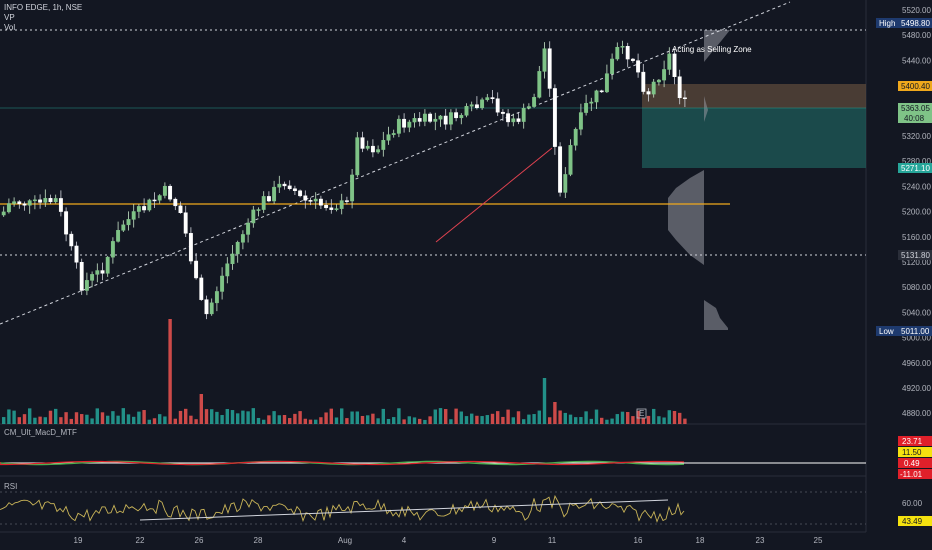 The width and height of the screenshot is (932, 550). Describe the element at coordinates (915, 331) in the screenshot. I see `svg-text: 5011.00` at that location.